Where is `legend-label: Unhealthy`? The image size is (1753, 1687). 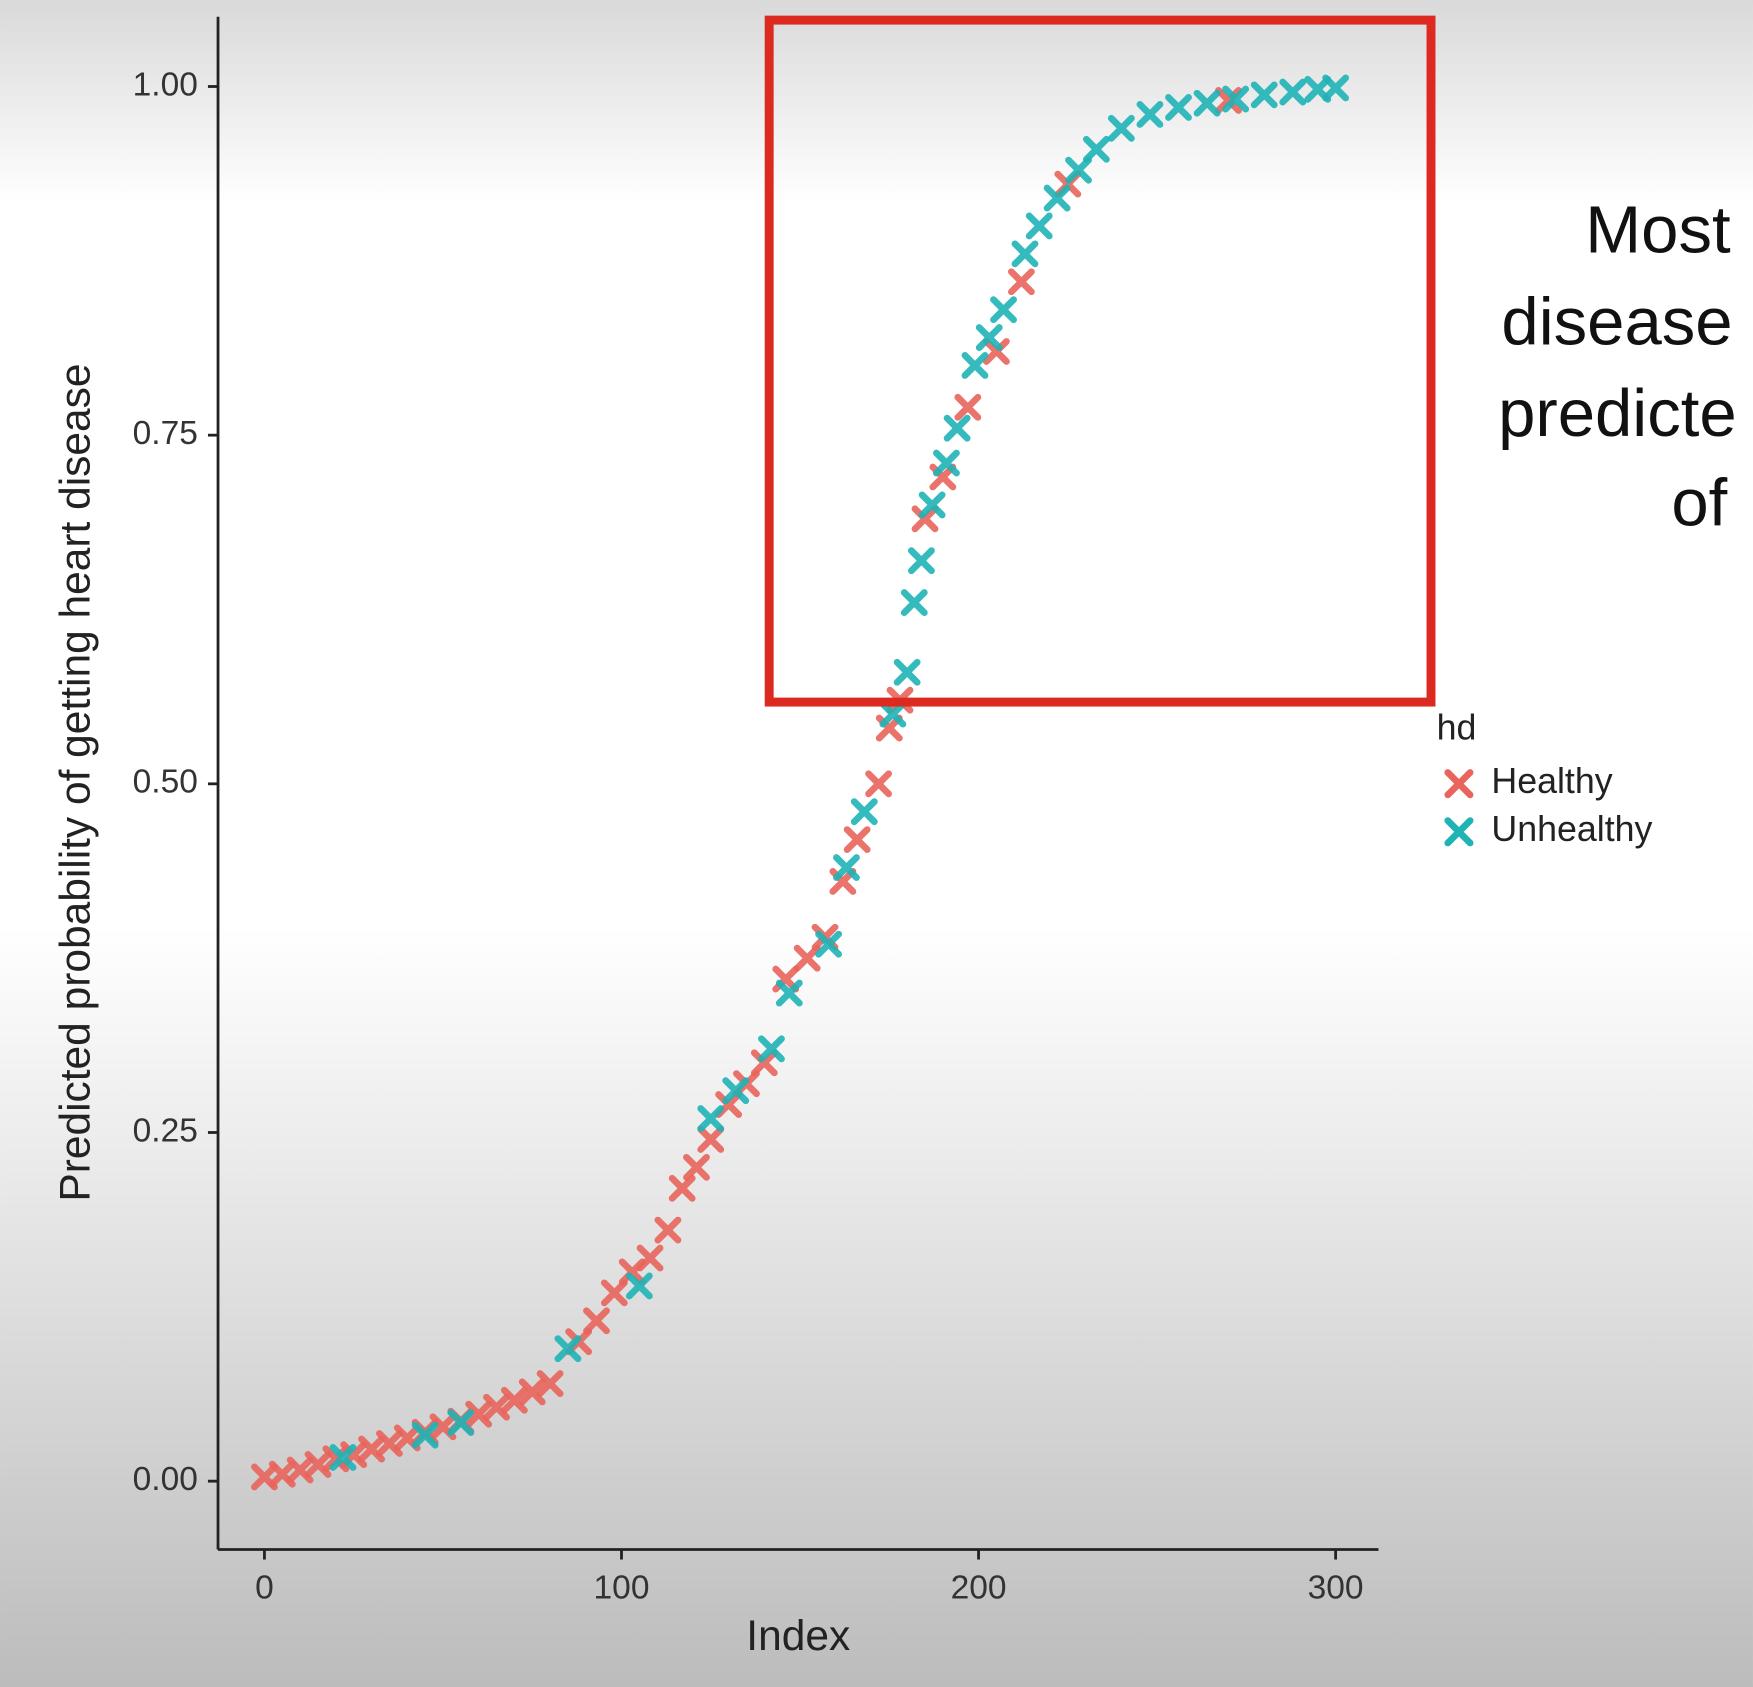 legend-label: Unhealthy is located at coordinates (1571, 829).